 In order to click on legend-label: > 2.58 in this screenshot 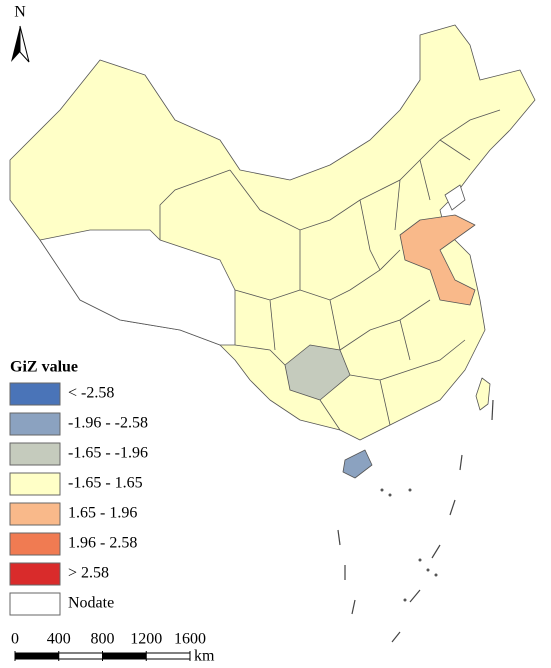, I will do `click(88, 573)`.